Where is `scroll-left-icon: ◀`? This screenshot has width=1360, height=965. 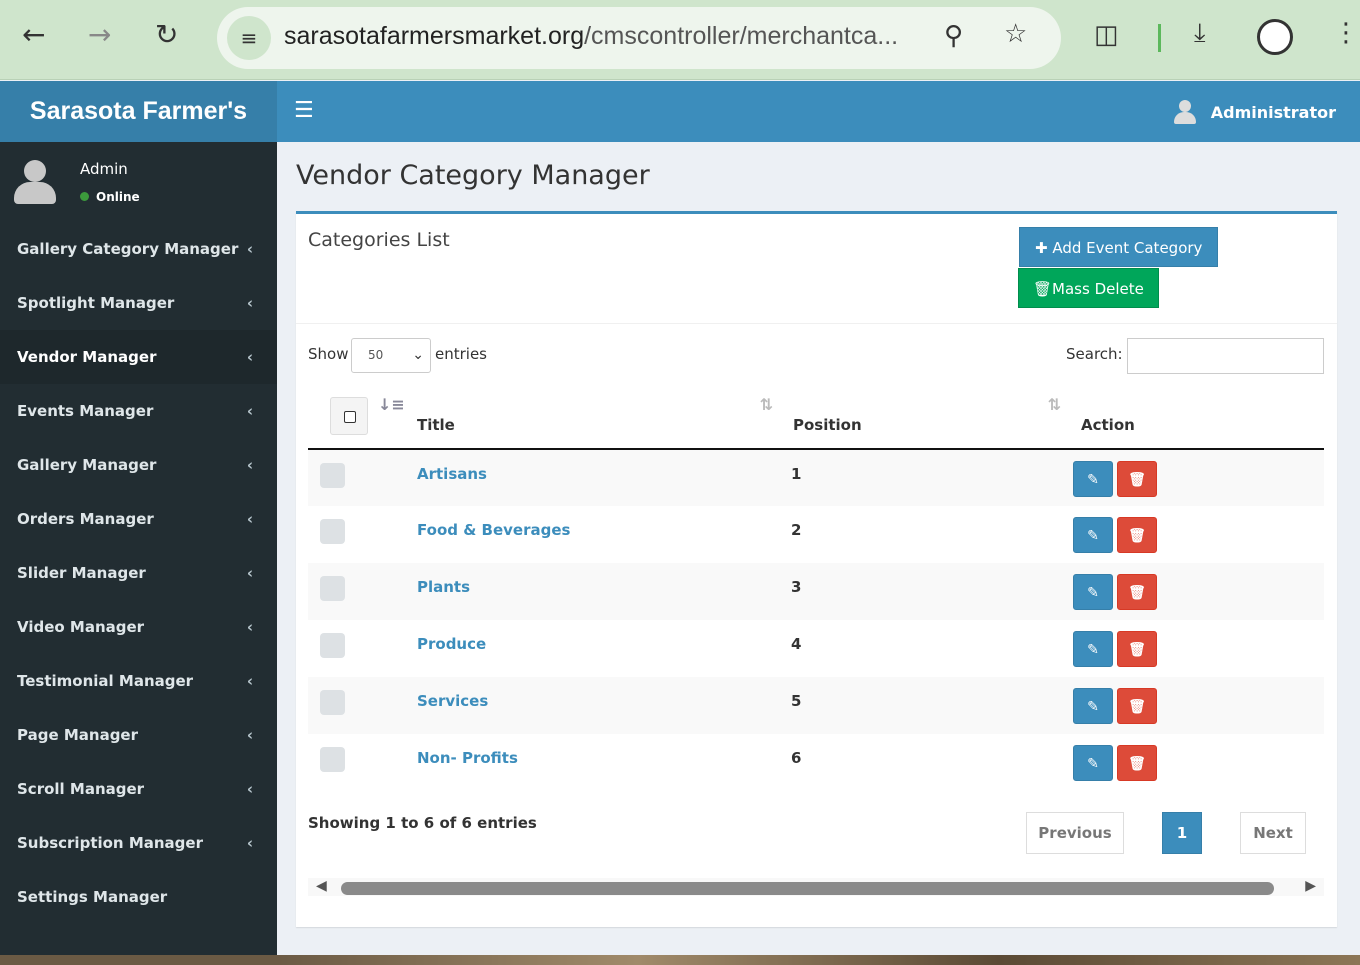 scroll-left-icon: ◀ is located at coordinates (321, 886).